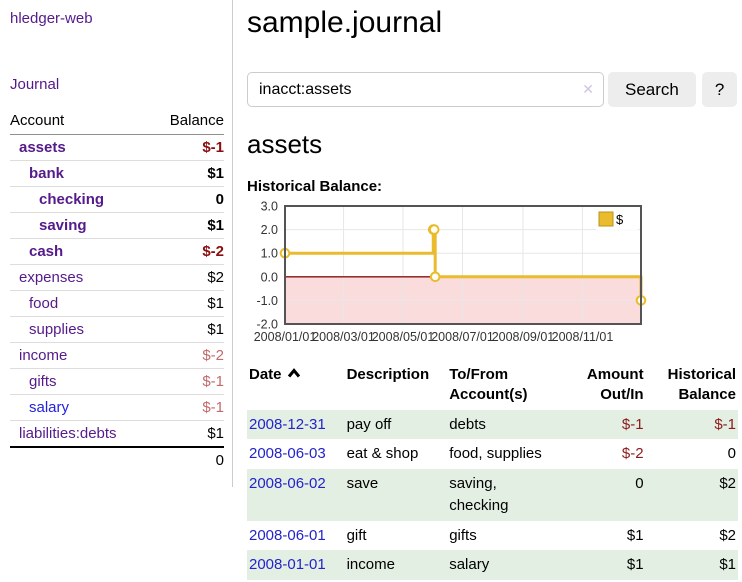 This screenshot has width=742, height=582. Describe the element at coordinates (44, 303) in the screenshot. I see `account-link-food: food` at that location.